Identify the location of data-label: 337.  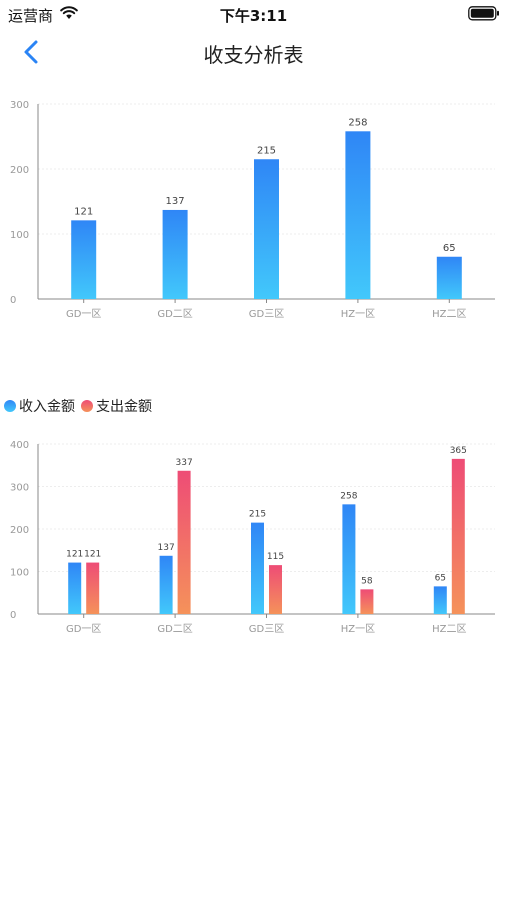
(184, 463).